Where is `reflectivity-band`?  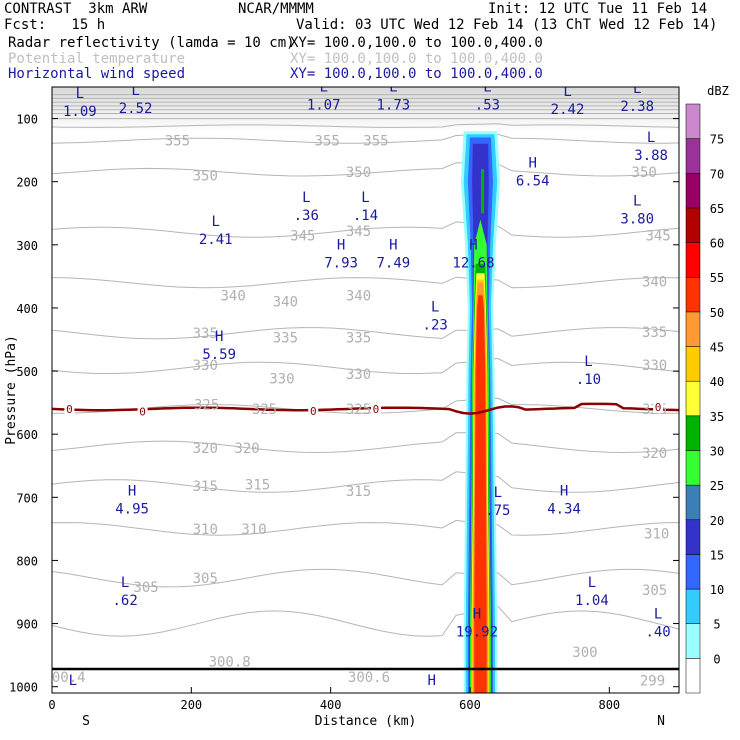 reflectivity-band is located at coordinates (480, 494).